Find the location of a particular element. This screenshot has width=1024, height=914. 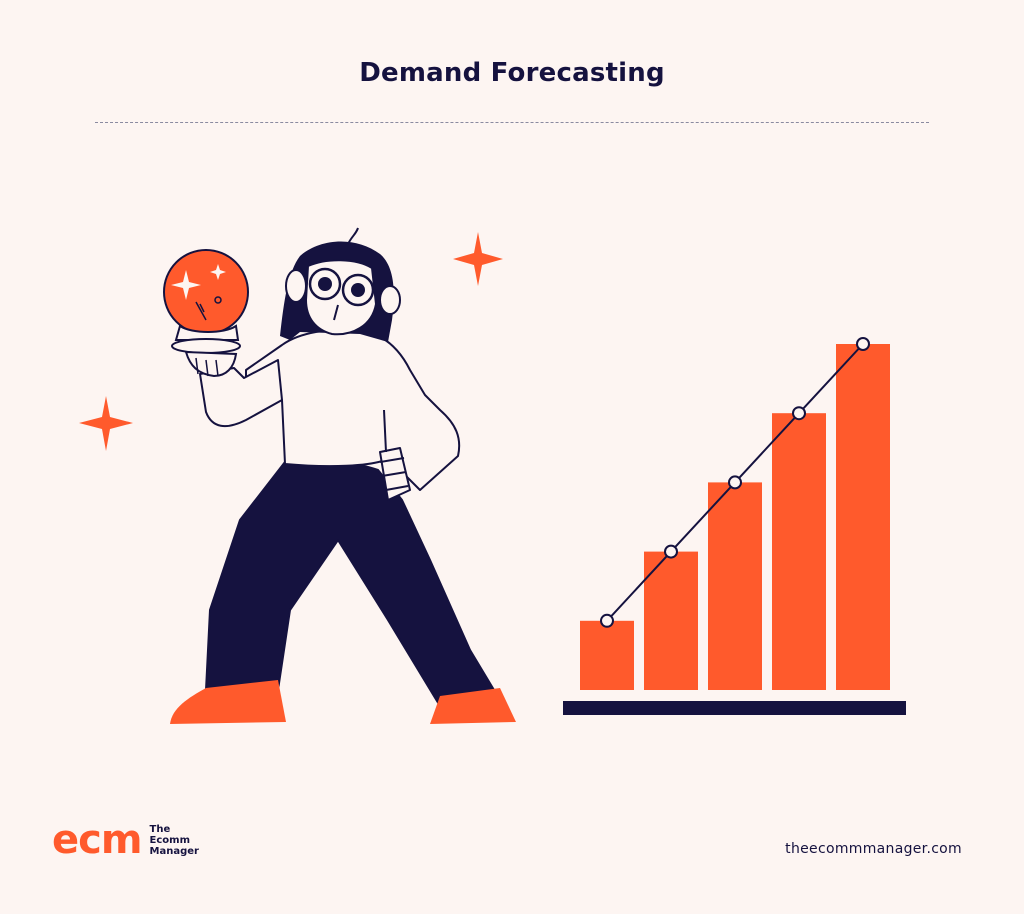

logo-wordmark: The Ecomm Manager is located at coordinates (174, 840).